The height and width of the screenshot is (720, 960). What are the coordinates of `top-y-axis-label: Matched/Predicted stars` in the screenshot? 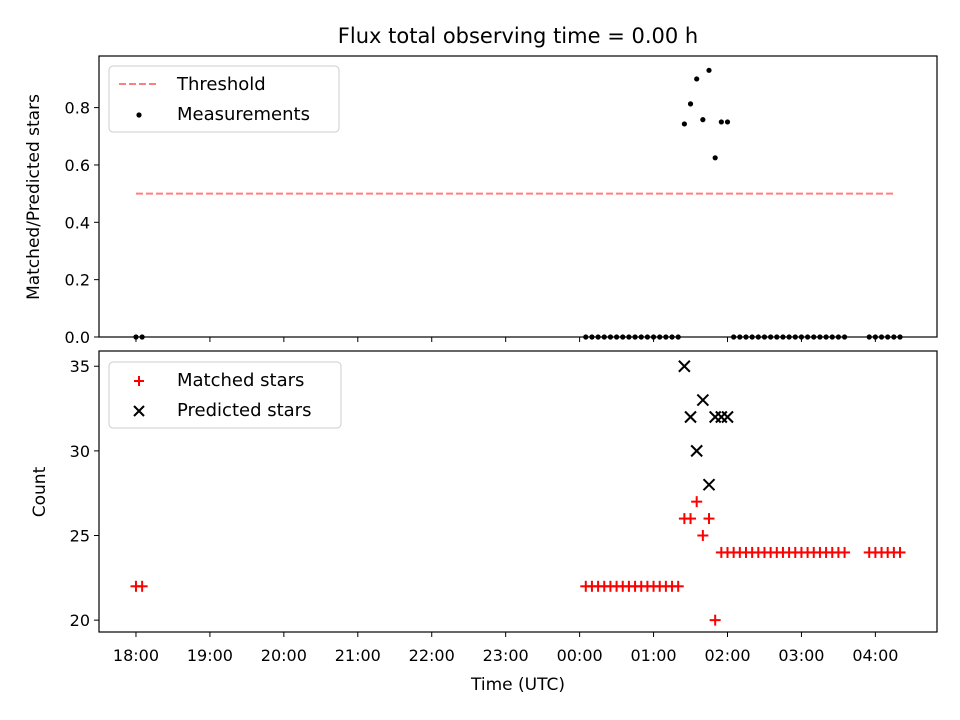 It's located at (34, 197).